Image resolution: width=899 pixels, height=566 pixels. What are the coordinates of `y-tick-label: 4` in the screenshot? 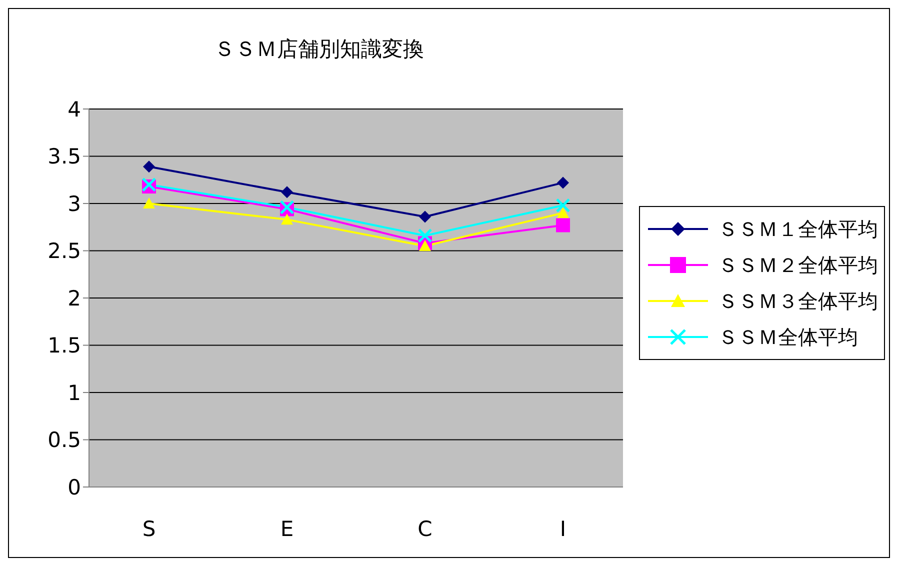 It's located at (74, 109).